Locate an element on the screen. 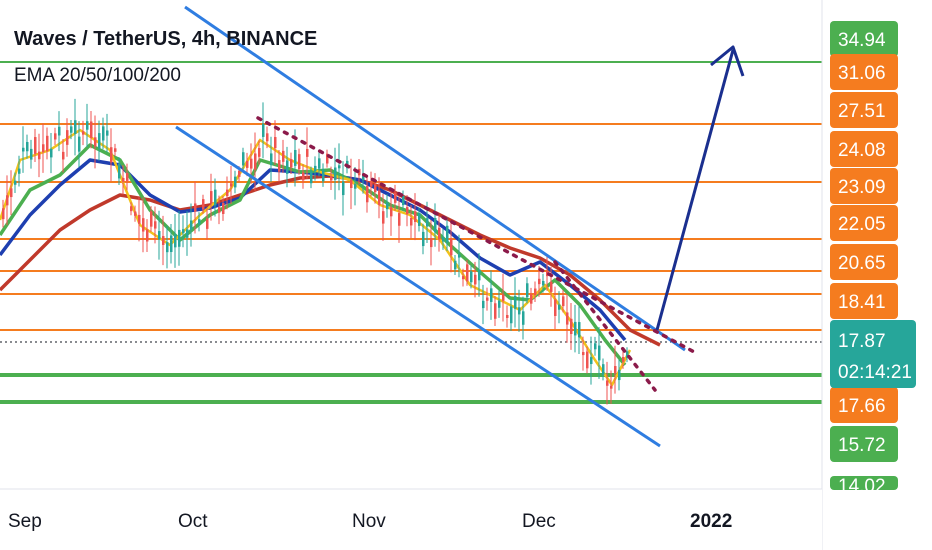 Image resolution: width=932 pixels, height=550 pixels. price-label: 18.41 is located at coordinates (864, 301).